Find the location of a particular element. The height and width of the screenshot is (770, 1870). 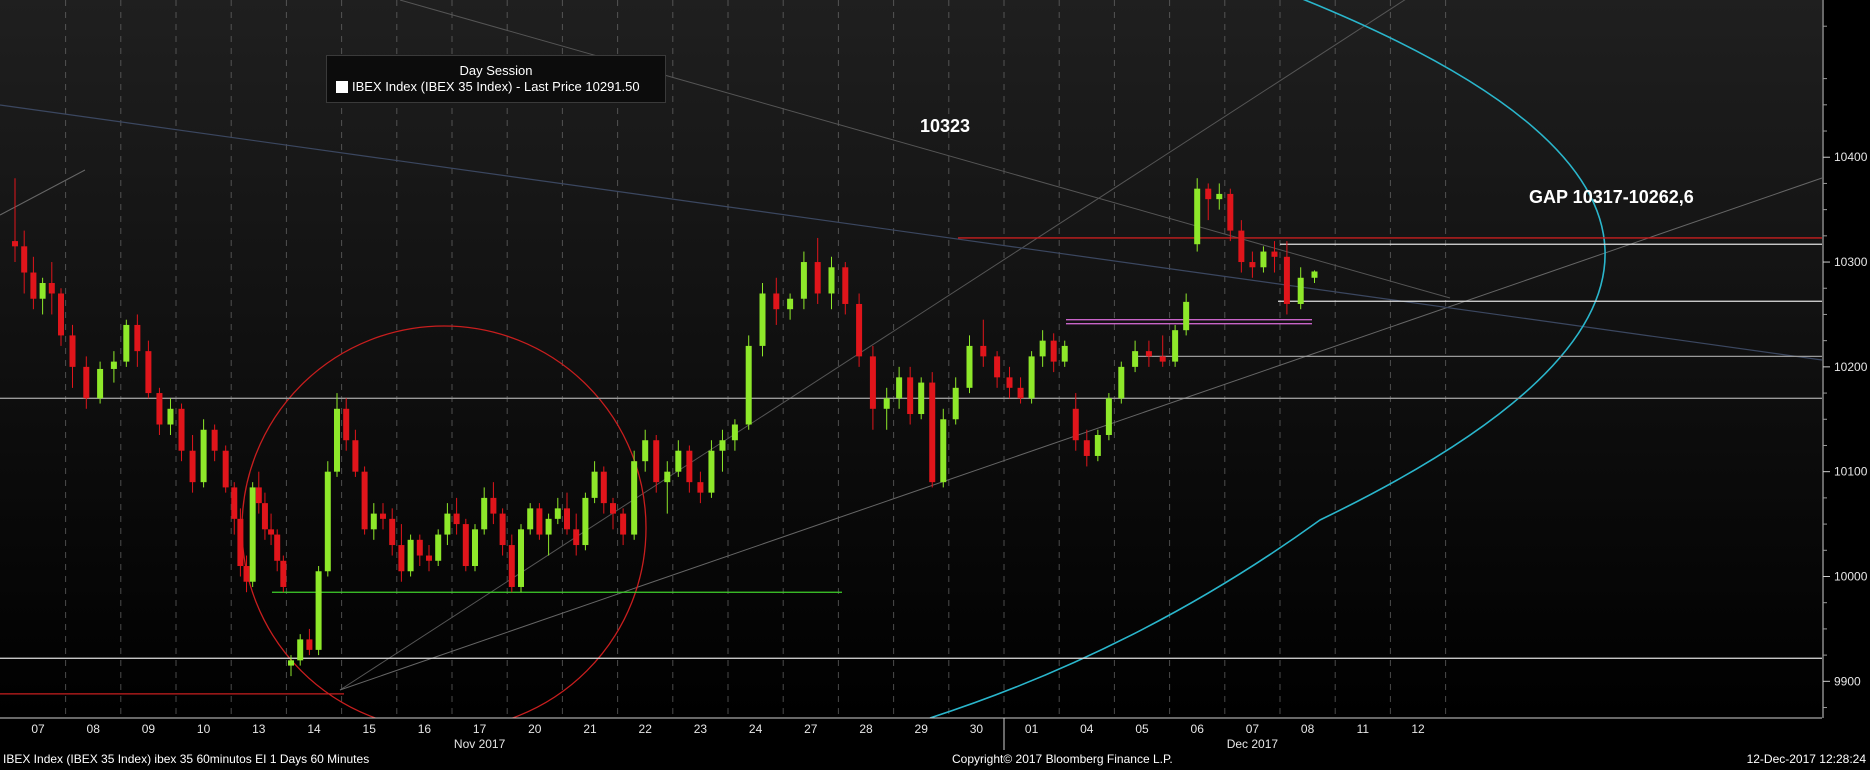

x-tick-label: 09 is located at coordinates (149, 729).